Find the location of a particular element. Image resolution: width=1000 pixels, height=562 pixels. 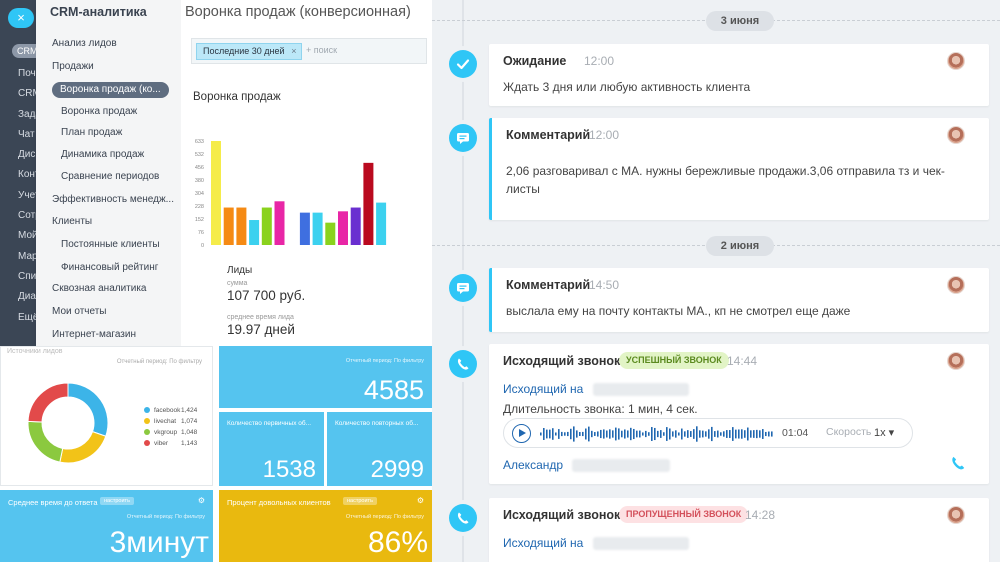

crm-menu-item: План продаж is located at coordinates (92, 132).